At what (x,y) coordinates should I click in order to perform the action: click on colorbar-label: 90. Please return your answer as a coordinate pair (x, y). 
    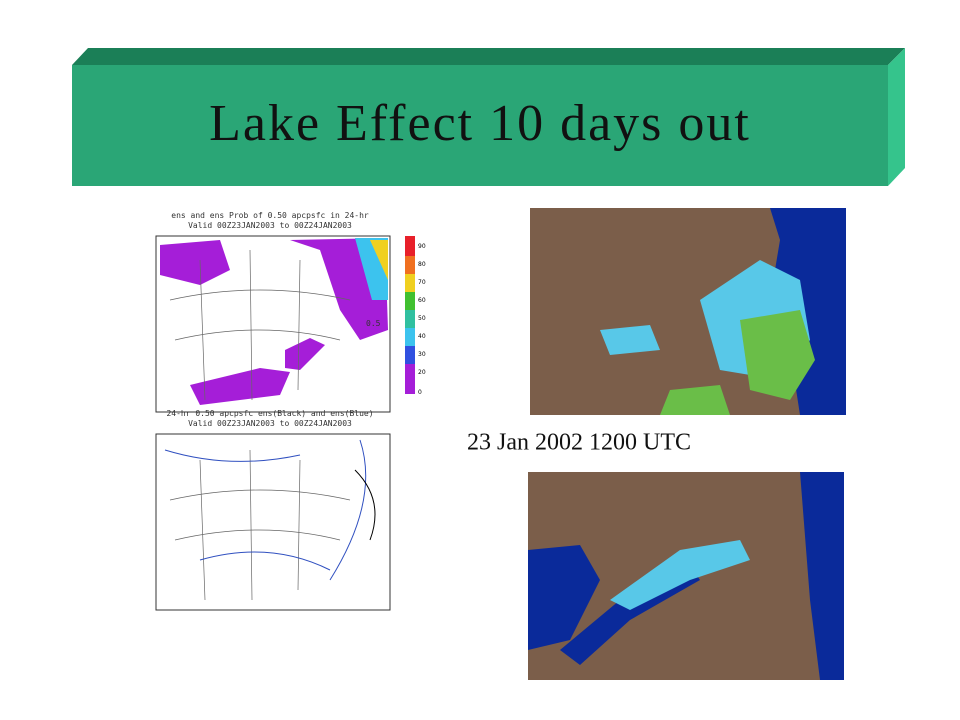
    Looking at the image, I should click on (422, 246).